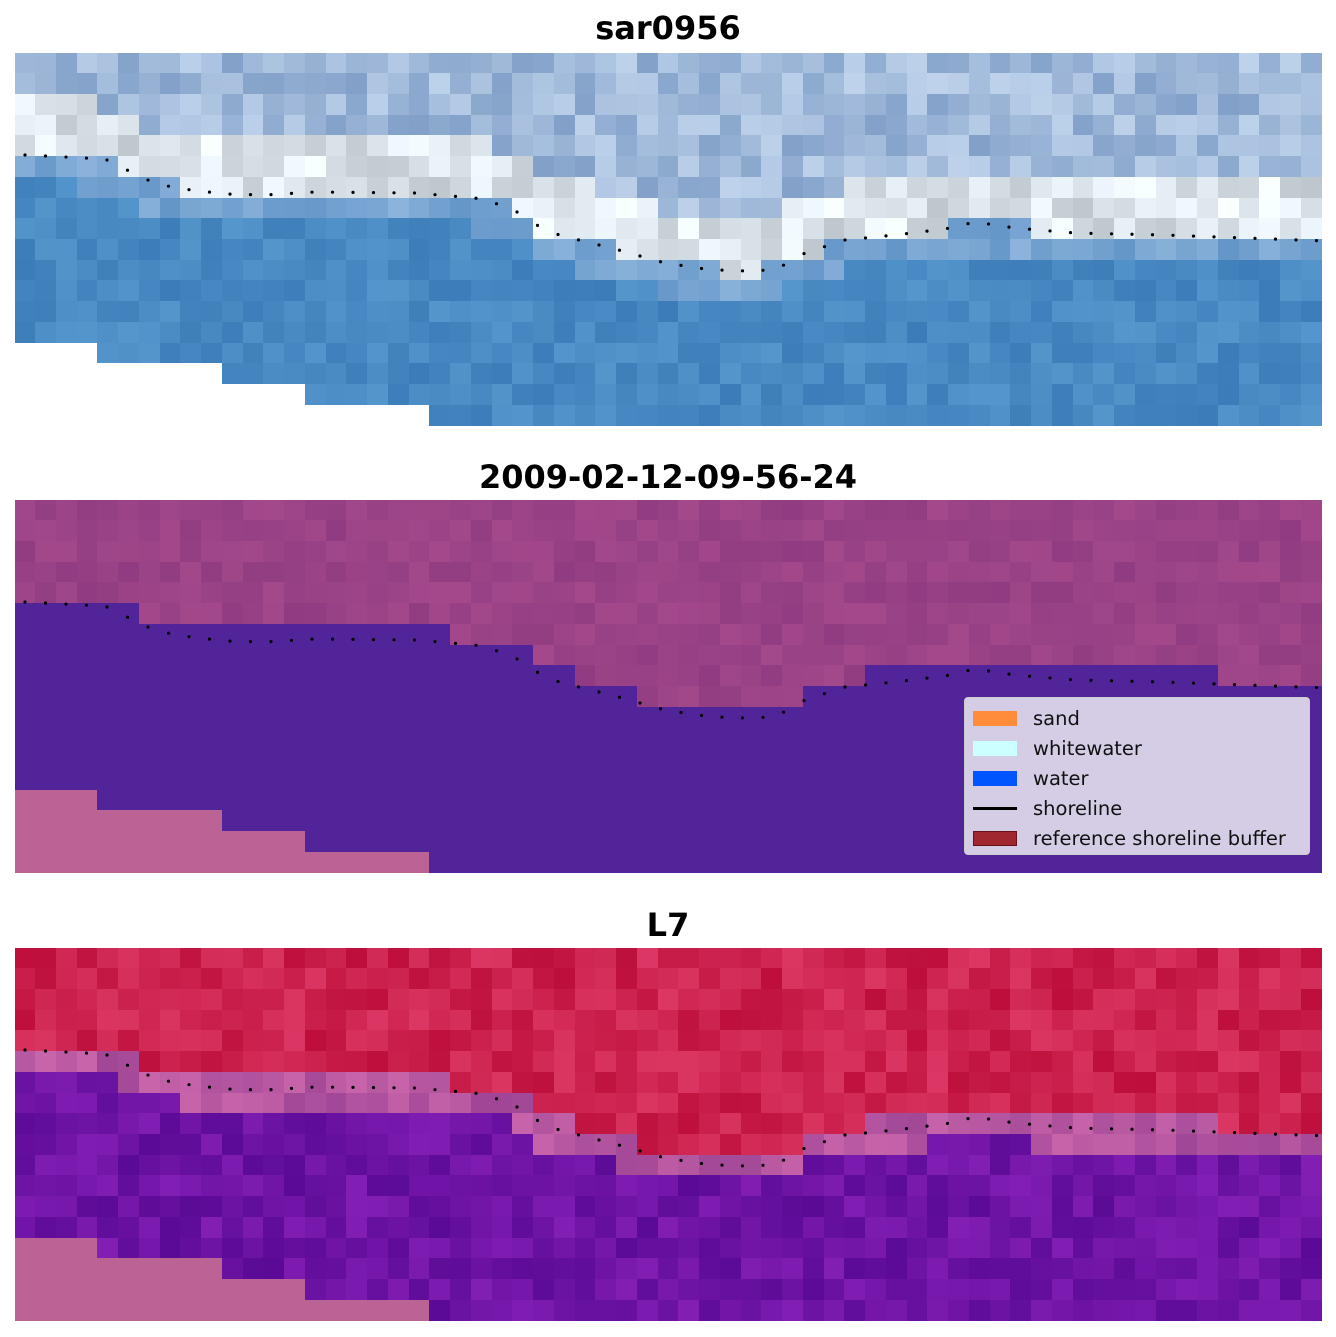  I want to click on legend-label-reference-buffer: reference shoreline buffer, so click(1159, 839).